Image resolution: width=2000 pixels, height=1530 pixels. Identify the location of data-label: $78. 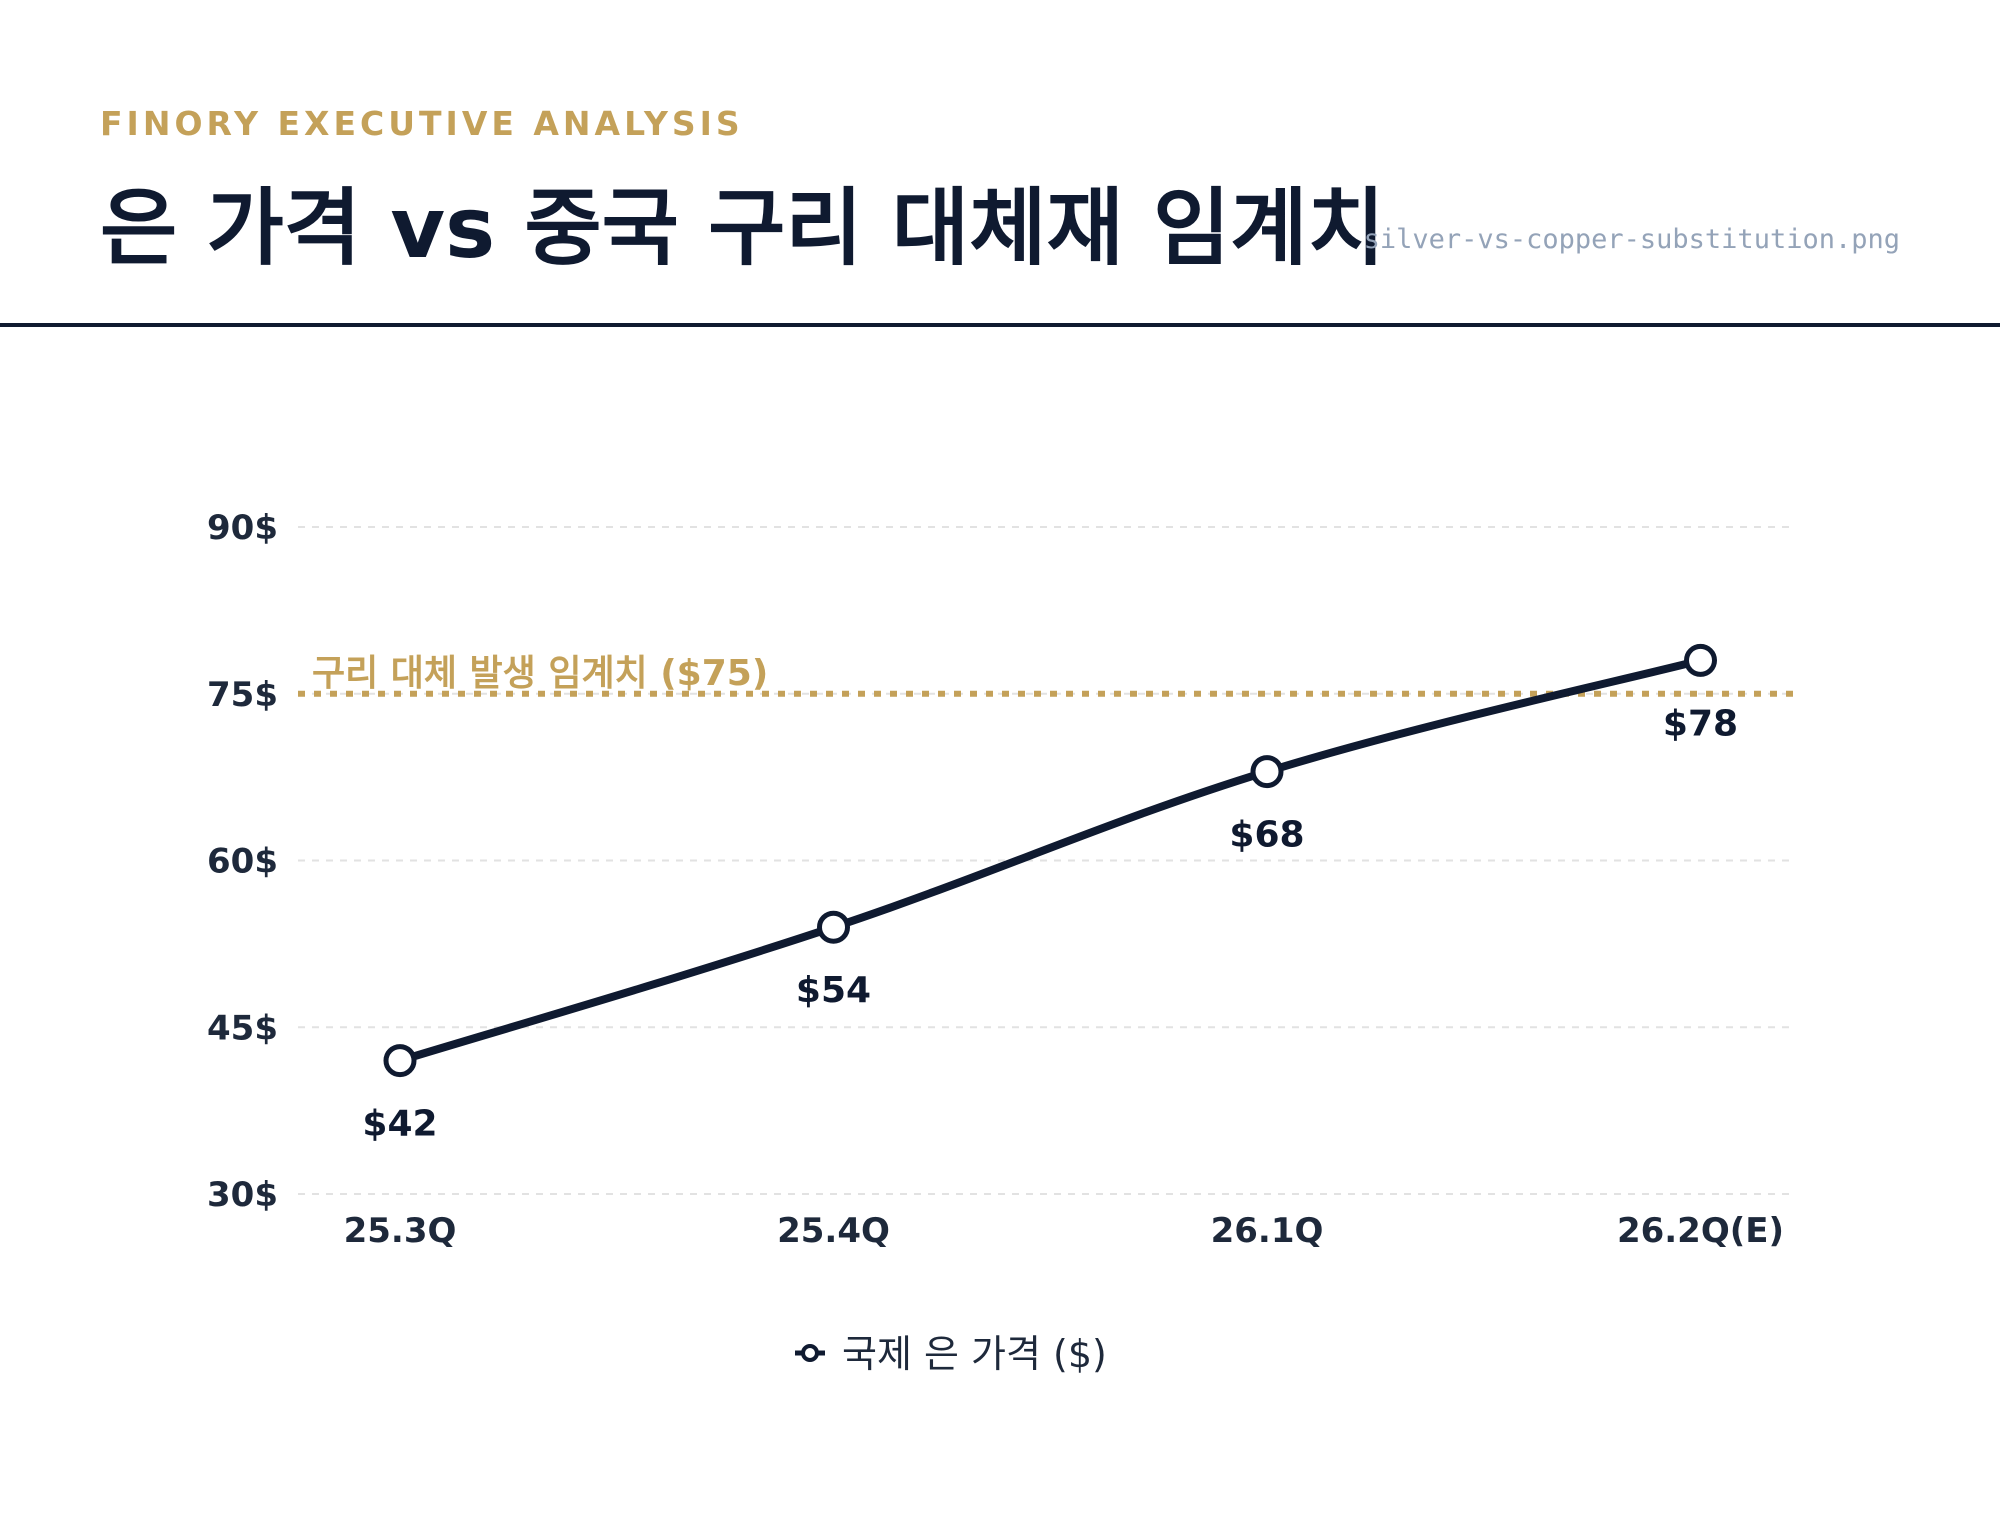
(1700, 723).